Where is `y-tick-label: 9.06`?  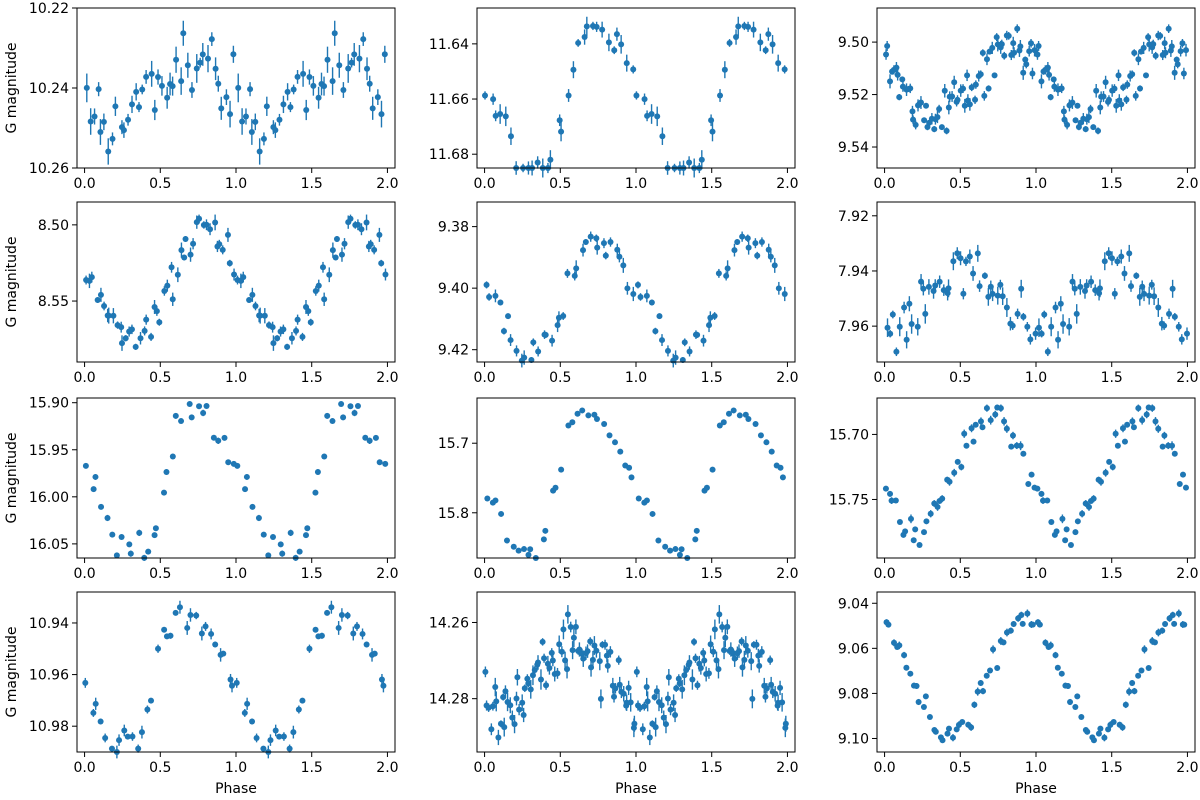 y-tick-label: 9.06 is located at coordinates (853, 649).